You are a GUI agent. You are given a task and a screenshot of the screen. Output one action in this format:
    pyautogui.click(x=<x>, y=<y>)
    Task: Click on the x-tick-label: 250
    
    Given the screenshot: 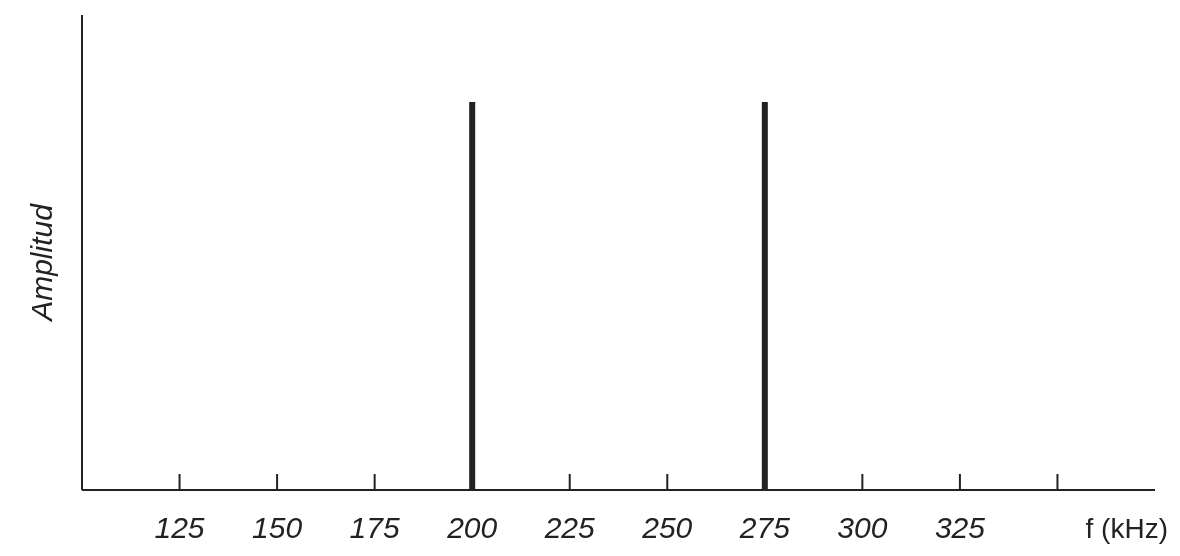 What is the action you would take?
    pyautogui.click(x=667, y=527)
    